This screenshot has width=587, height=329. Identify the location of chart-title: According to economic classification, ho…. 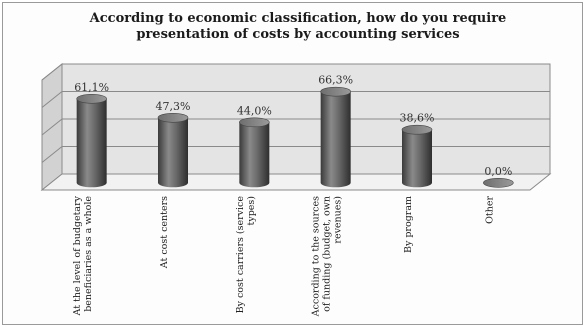
(298, 26).